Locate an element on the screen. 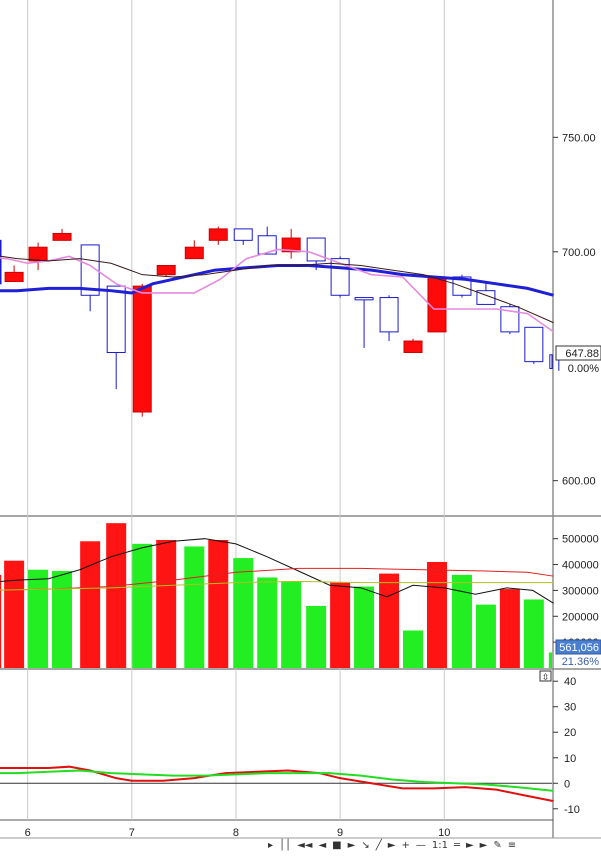 Image resolution: width=601 pixels, height=857 pixels. price-tick-label: 750.00 is located at coordinates (579, 138).